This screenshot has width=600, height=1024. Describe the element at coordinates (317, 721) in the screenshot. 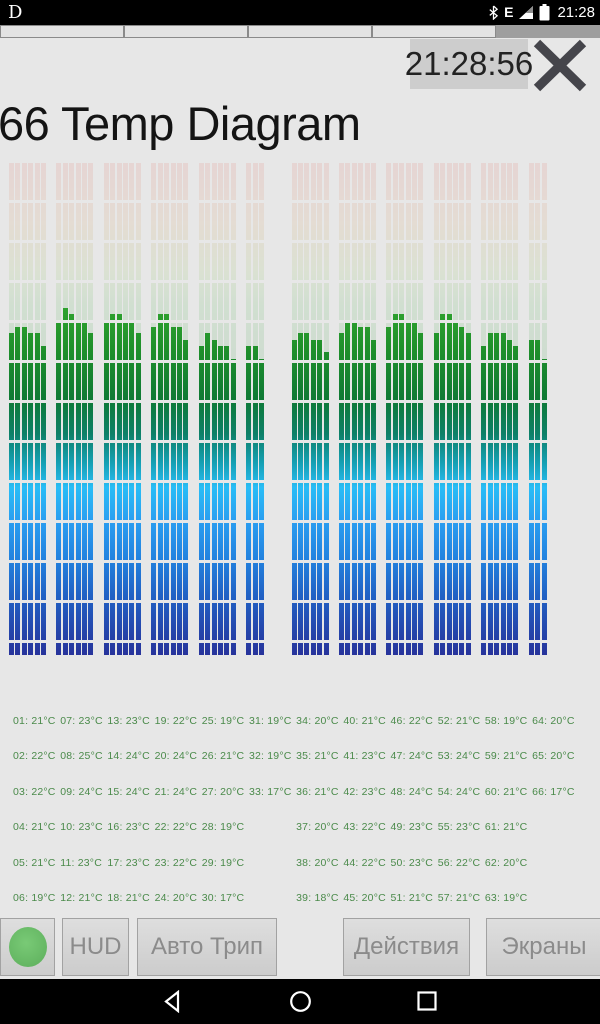

I see `temp-label: 34: 20°C` at that location.